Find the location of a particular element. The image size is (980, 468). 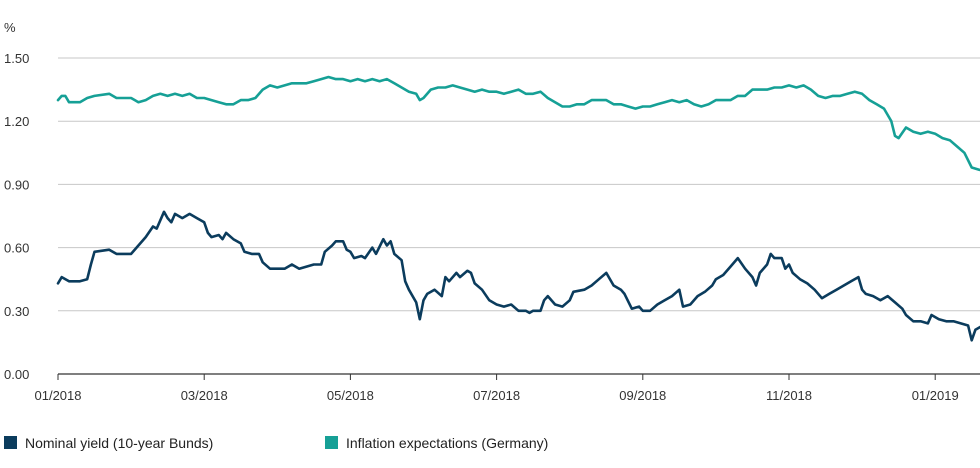

legend-item-inflation-expectations: Inflation expectations (Germany) is located at coordinates (436, 443).